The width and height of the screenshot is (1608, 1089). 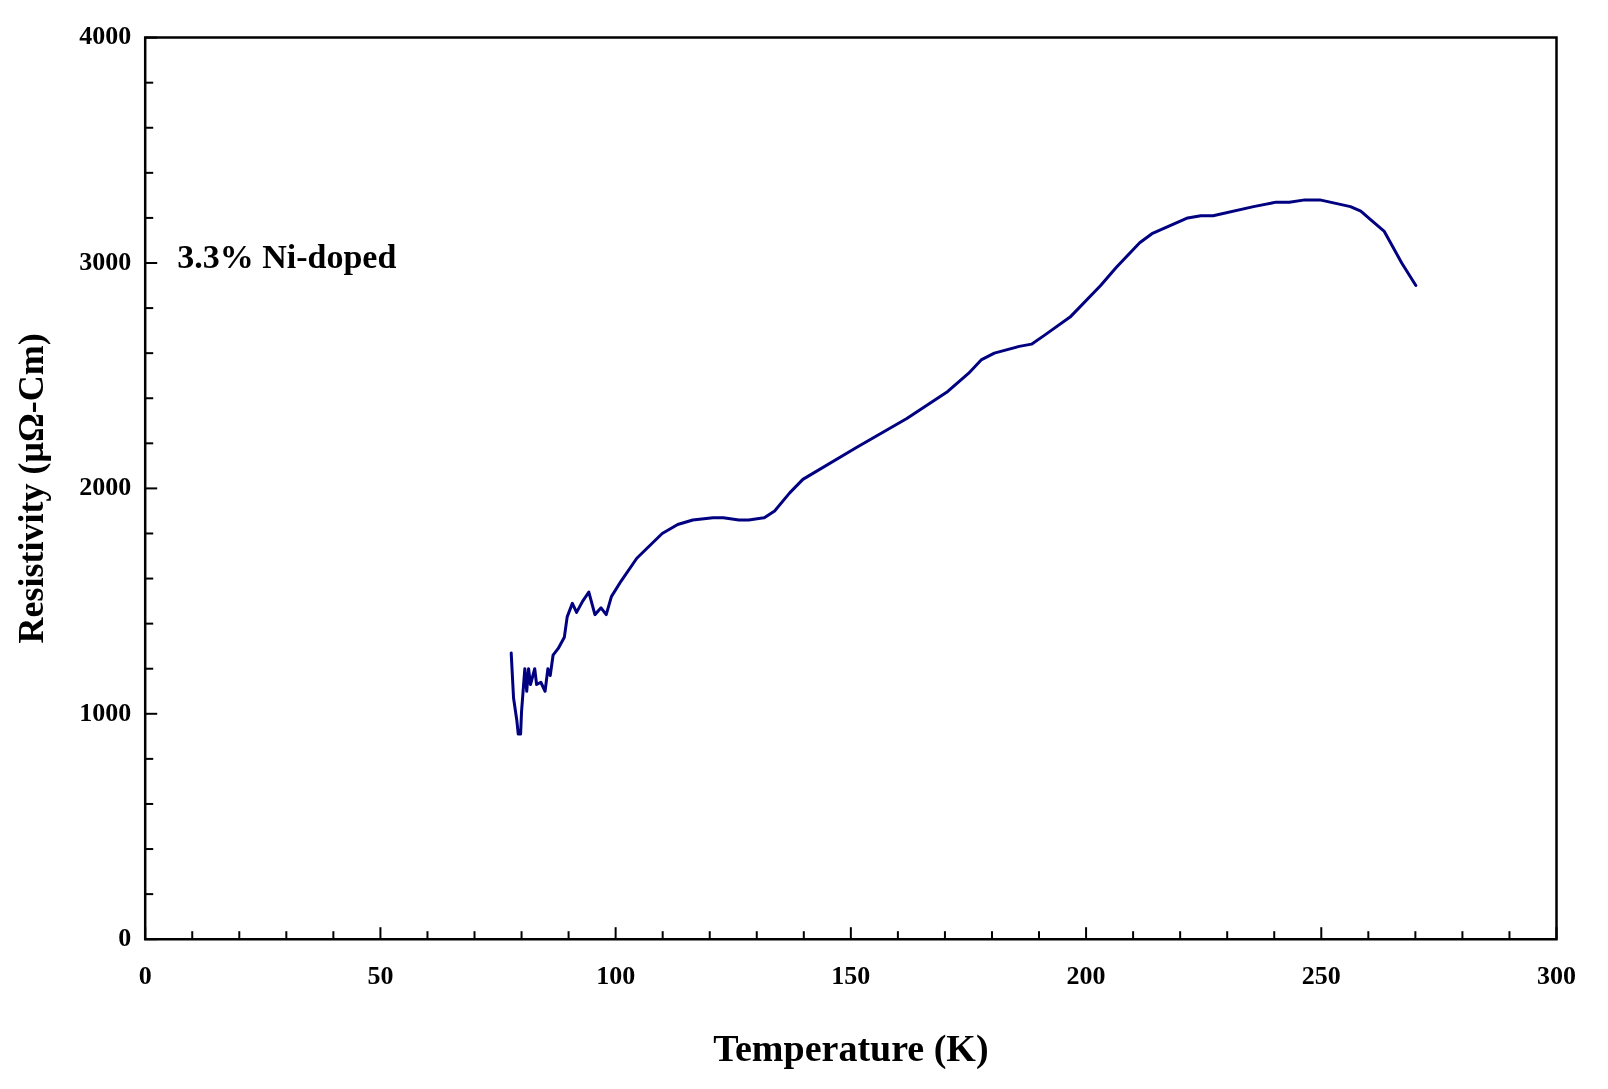 I want to click on y-tick-label: 4000, so click(x=105, y=36).